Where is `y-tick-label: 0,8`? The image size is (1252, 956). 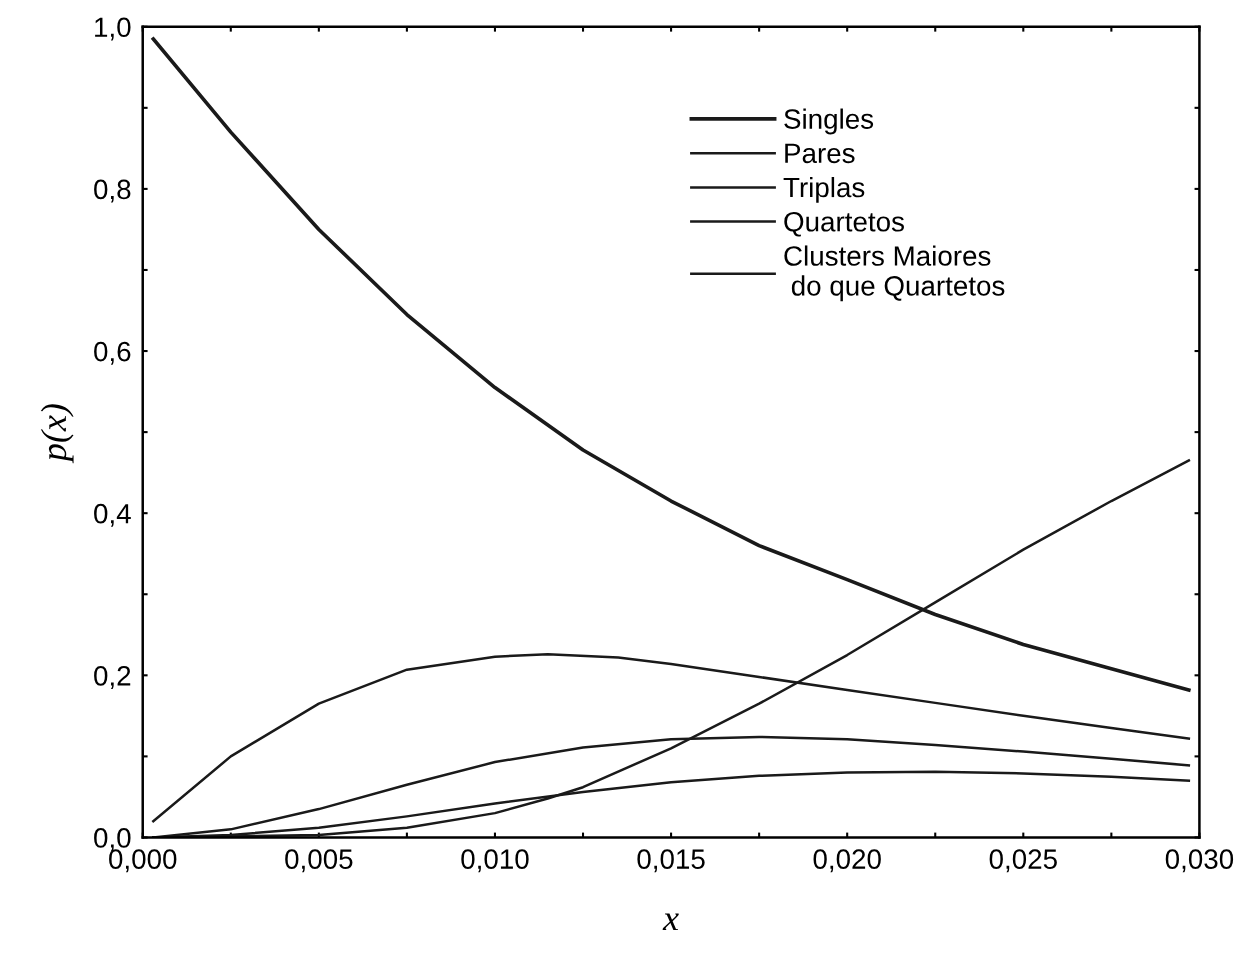
y-tick-label: 0,8 is located at coordinates (112, 191).